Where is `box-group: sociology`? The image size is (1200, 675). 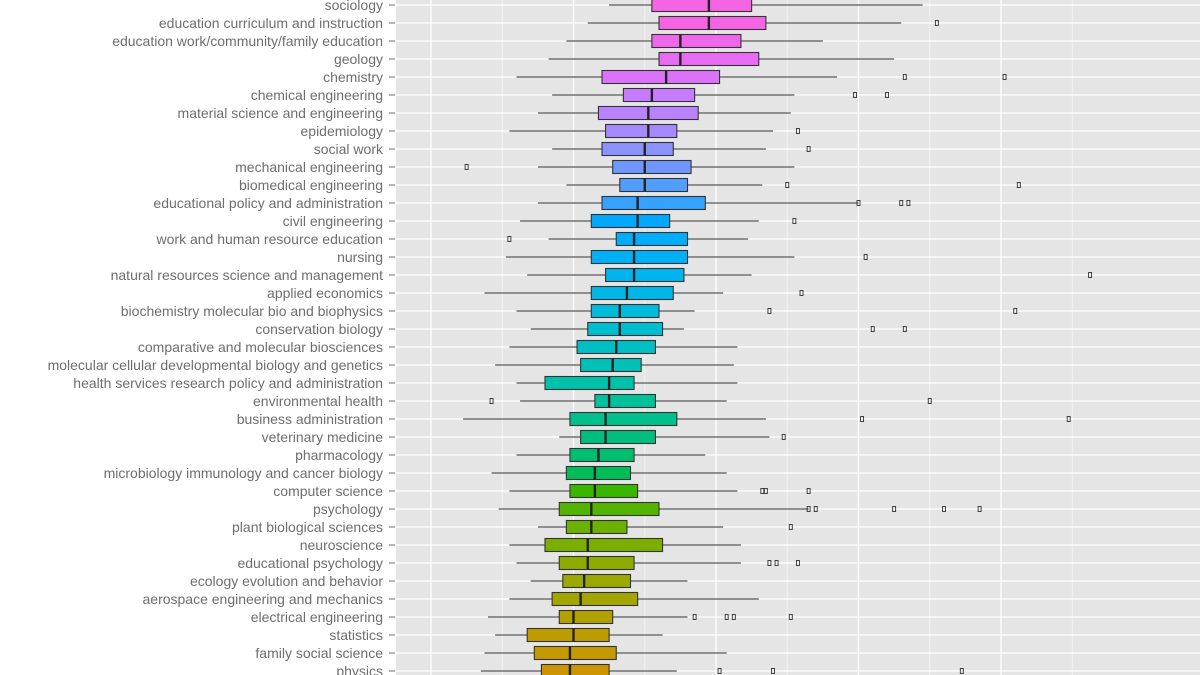 box-group: sociology is located at coordinates (624, 6).